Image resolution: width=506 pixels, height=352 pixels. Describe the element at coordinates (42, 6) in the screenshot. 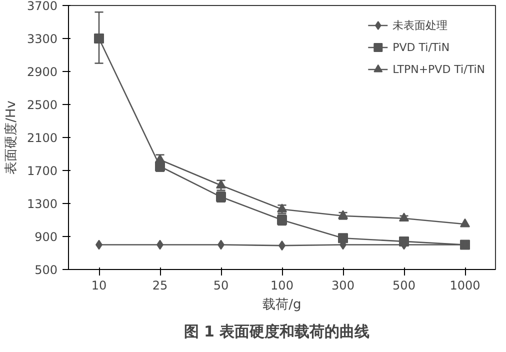

I see `y-tick-label: 3700` at that location.